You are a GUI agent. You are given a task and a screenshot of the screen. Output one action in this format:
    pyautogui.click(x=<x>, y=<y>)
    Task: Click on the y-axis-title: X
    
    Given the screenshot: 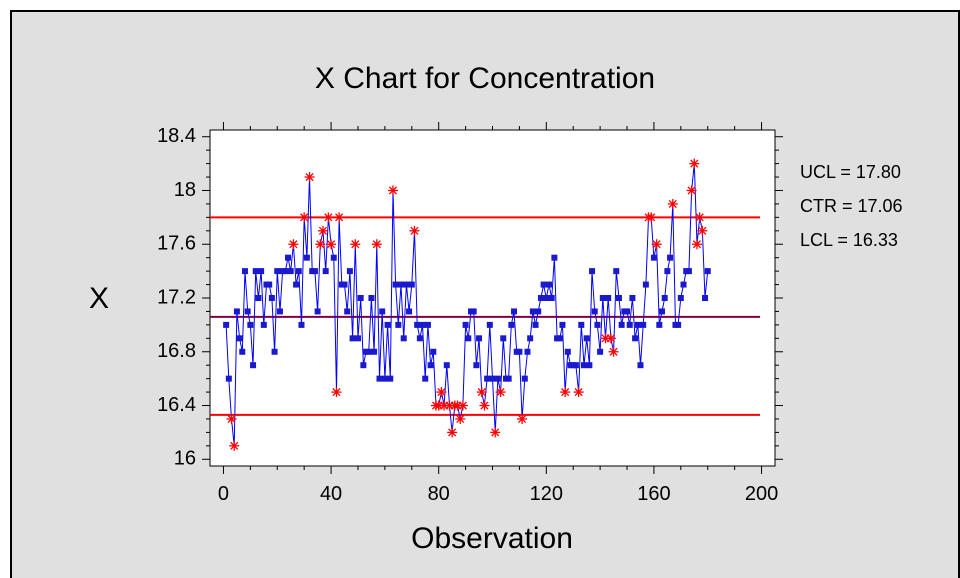 What is the action you would take?
    pyautogui.click(x=99, y=298)
    